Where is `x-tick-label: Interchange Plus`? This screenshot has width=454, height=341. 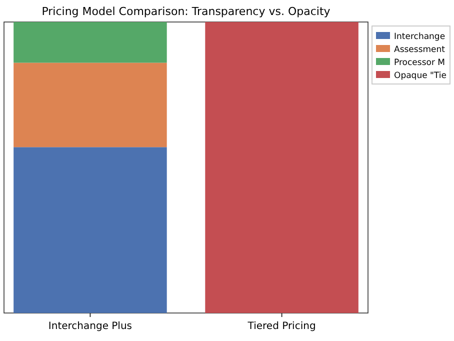
x-tick-label: Interchange Plus is located at coordinates (90, 326).